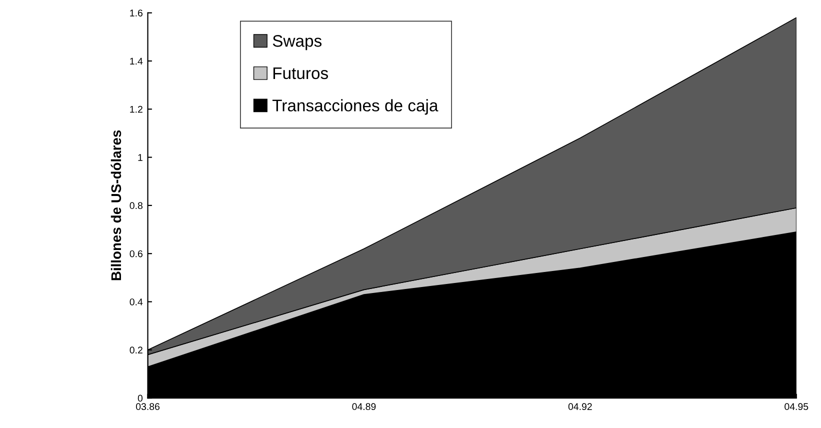  What do you see at coordinates (580, 406) in the screenshot?
I see `x-tick-label: 04.92` at bounding box center [580, 406].